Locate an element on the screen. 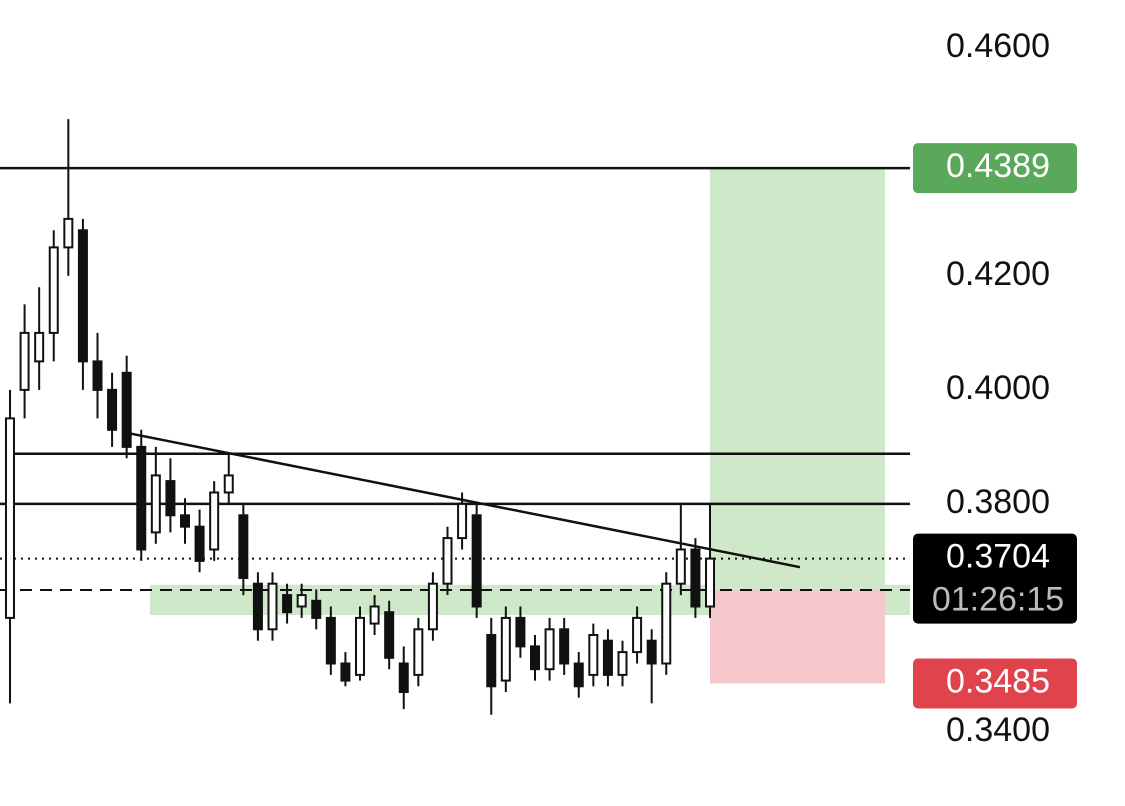 The width and height of the screenshot is (1125, 806). stop-area is located at coordinates (797, 636).